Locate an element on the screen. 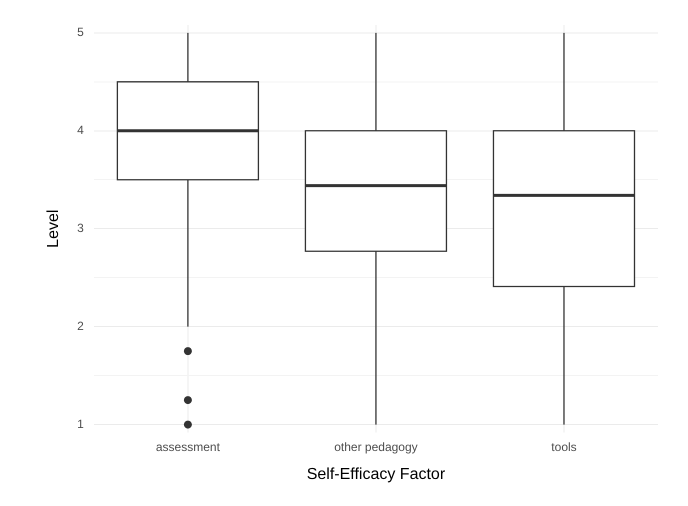  y-tick-label: 4 is located at coordinates (80, 130).